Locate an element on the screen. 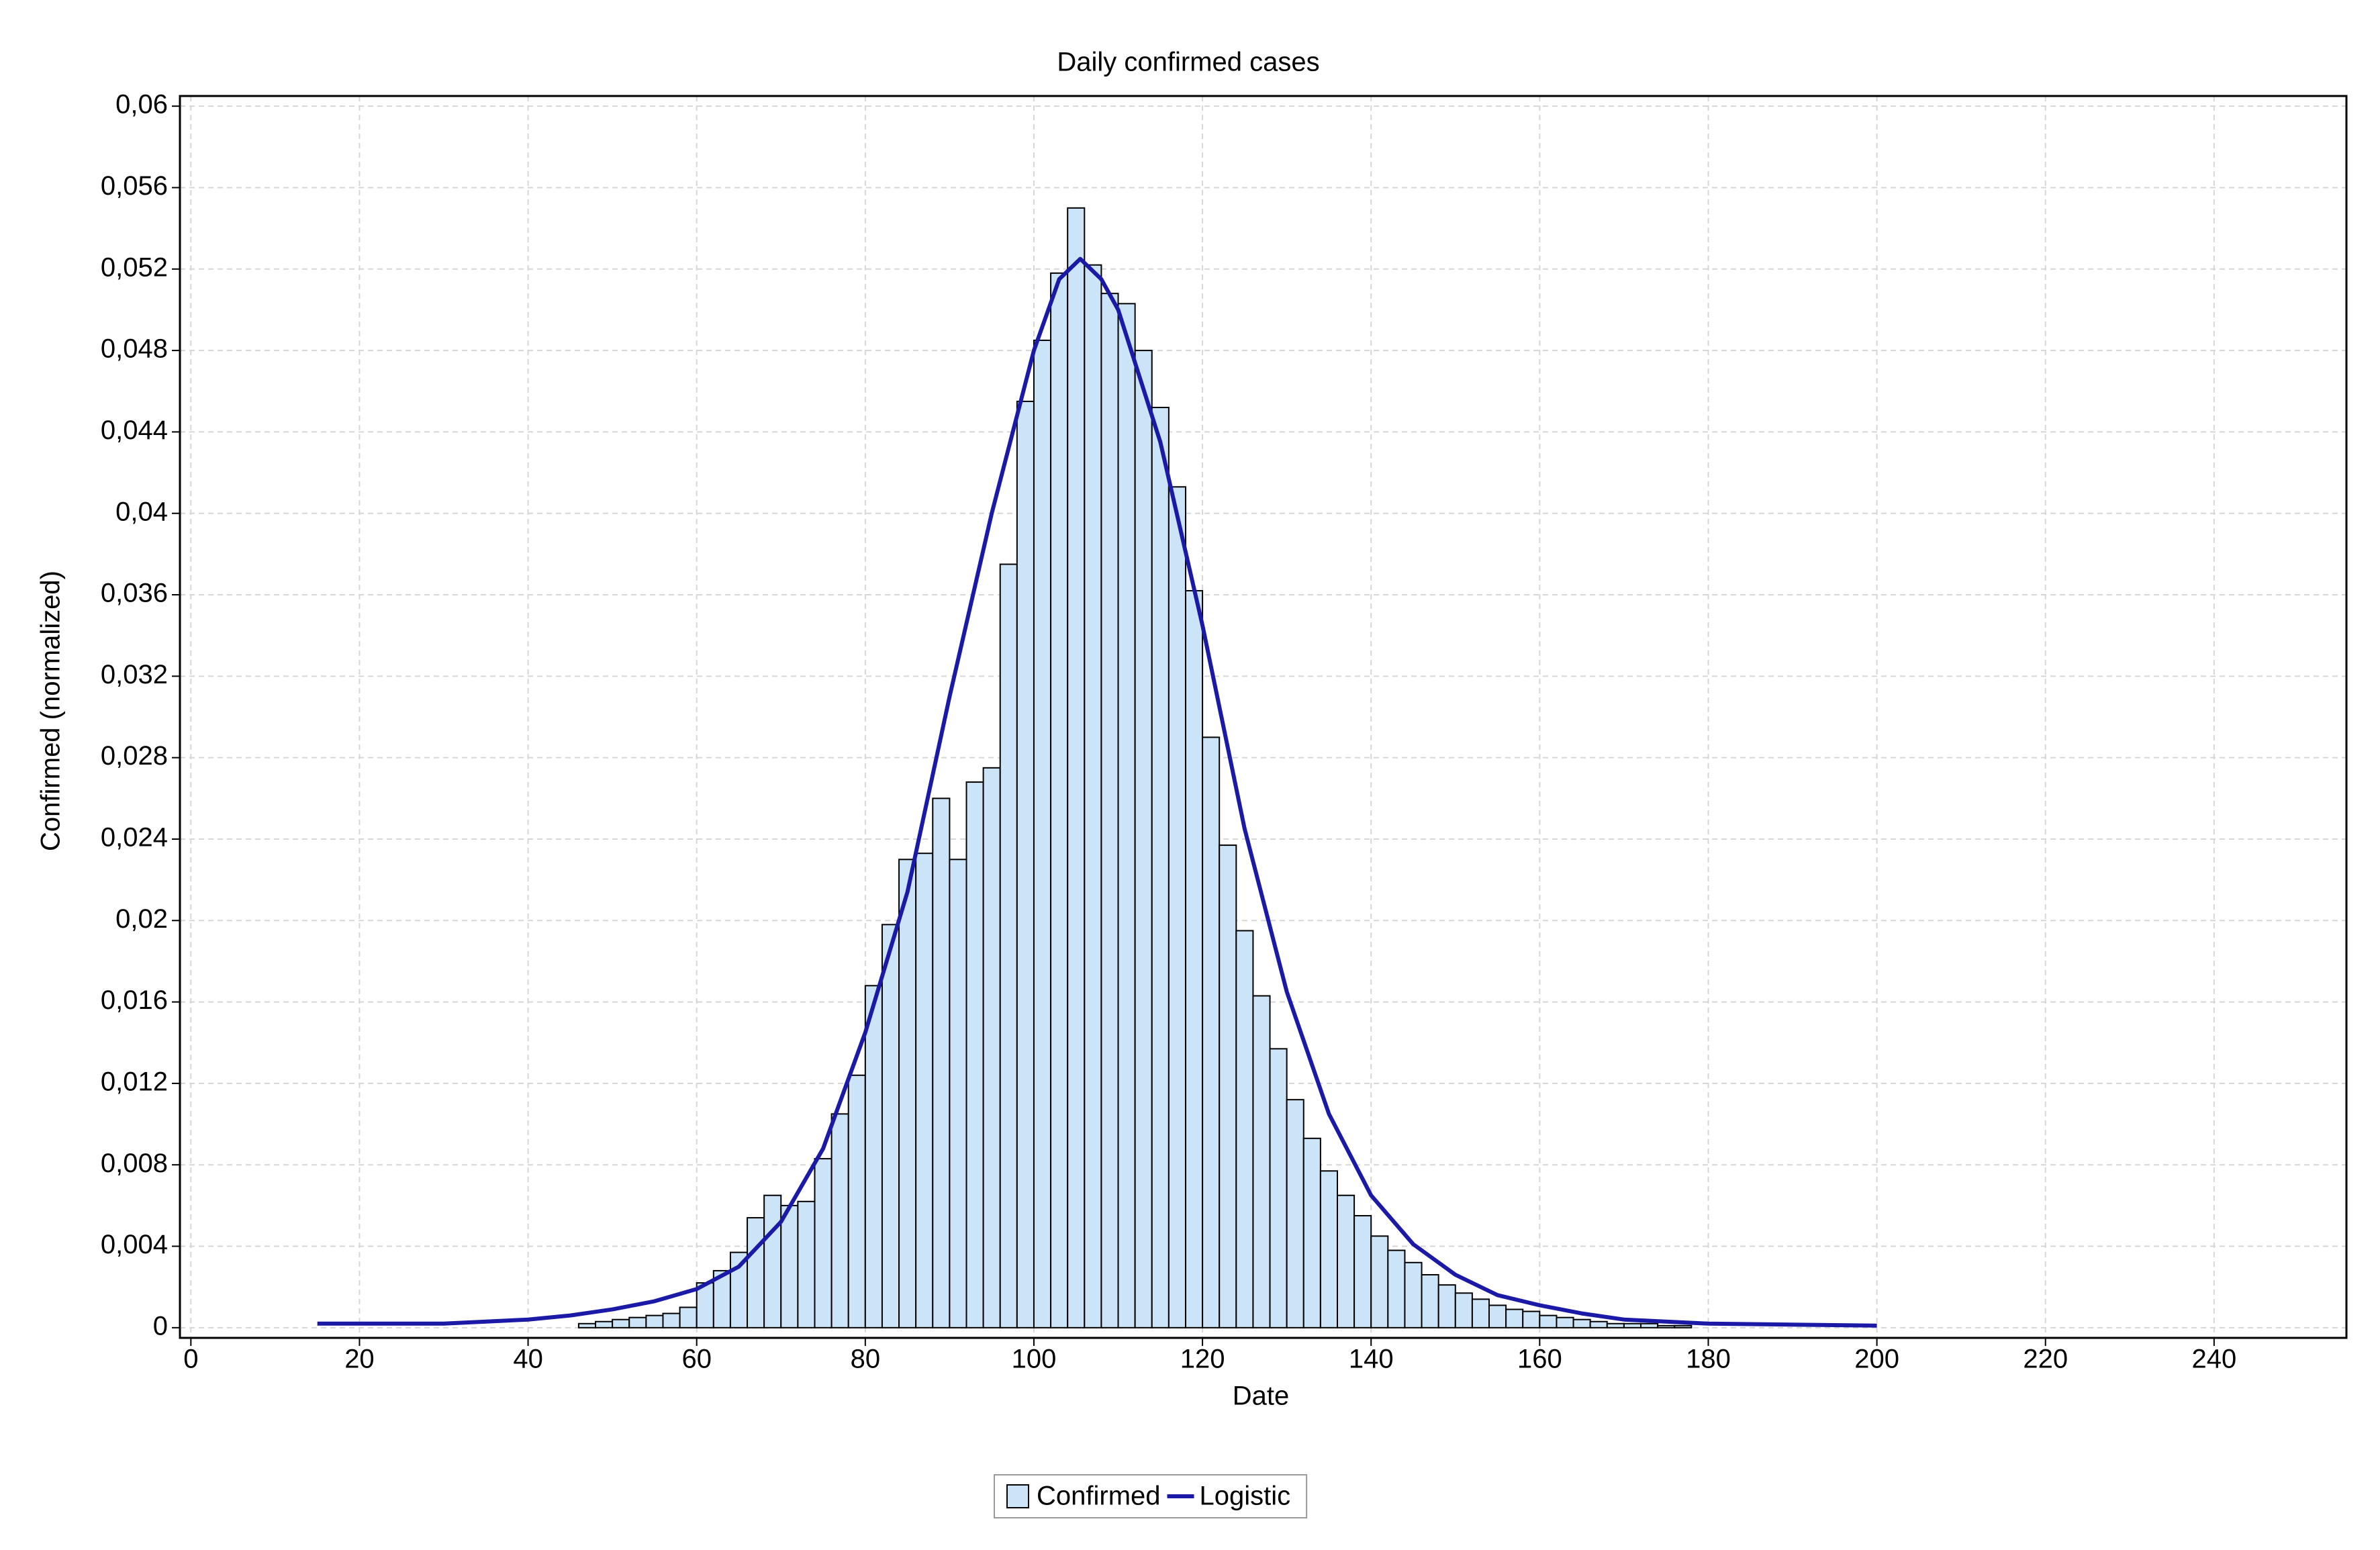 The height and width of the screenshot is (1550, 2380). legend-label: Logistic is located at coordinates (1245, 1496).